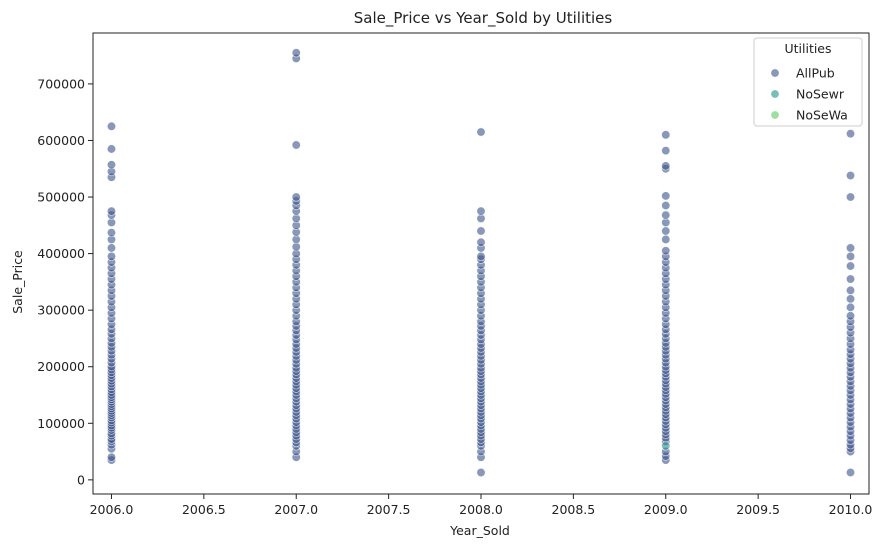 Image resolution: width=877 pixels, height=547 pixels. What do you see at coordinates (775, 94) in the screenshot?
I see `legend-marker-nosewr` at bounding box center [775, 94].